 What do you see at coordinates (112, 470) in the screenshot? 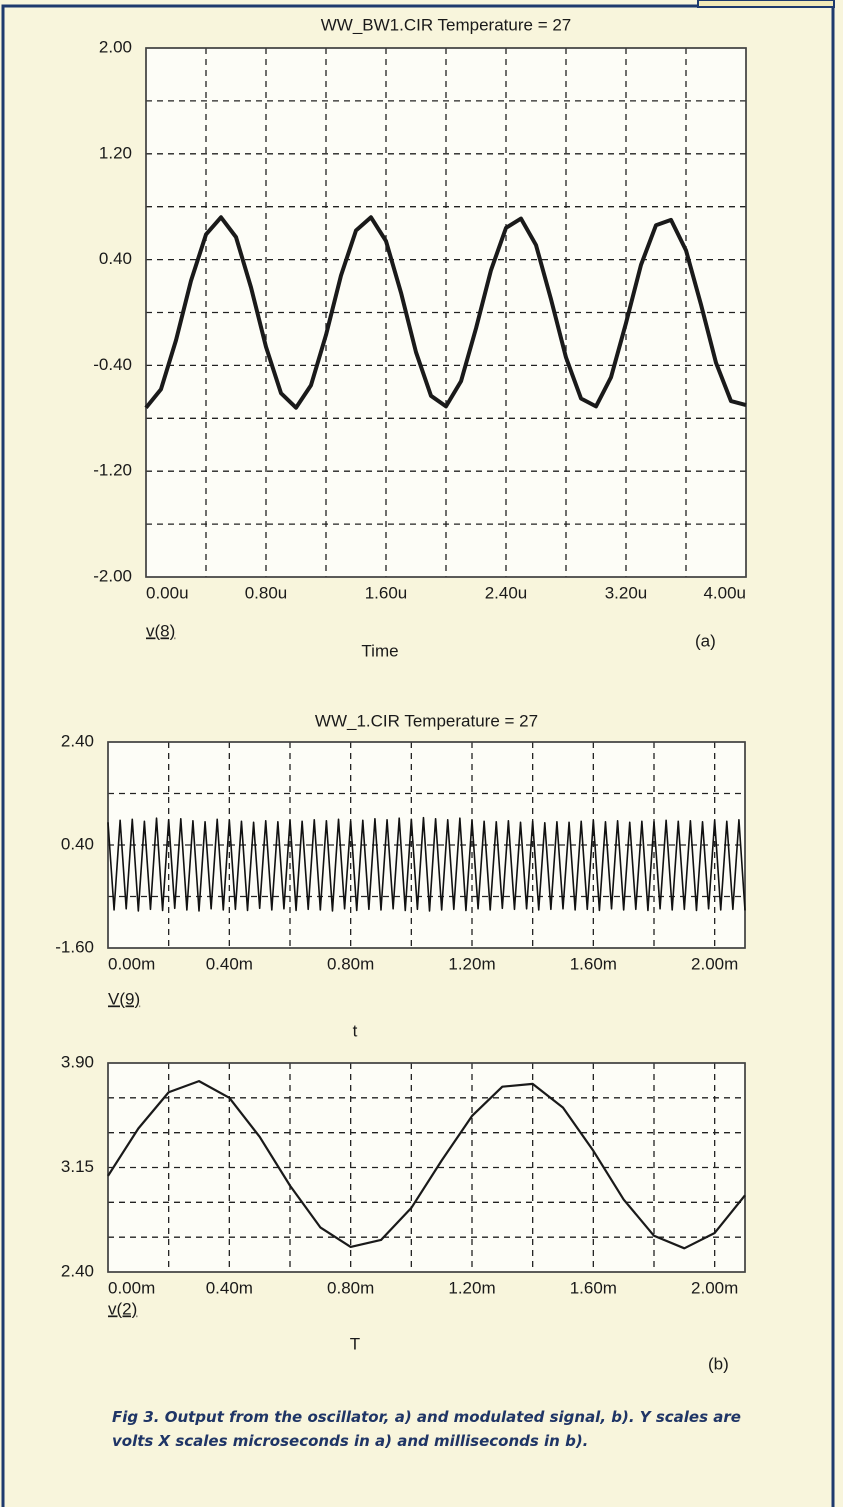
I see `y-tick-label: -1.20` at bounding box center [112, 470].